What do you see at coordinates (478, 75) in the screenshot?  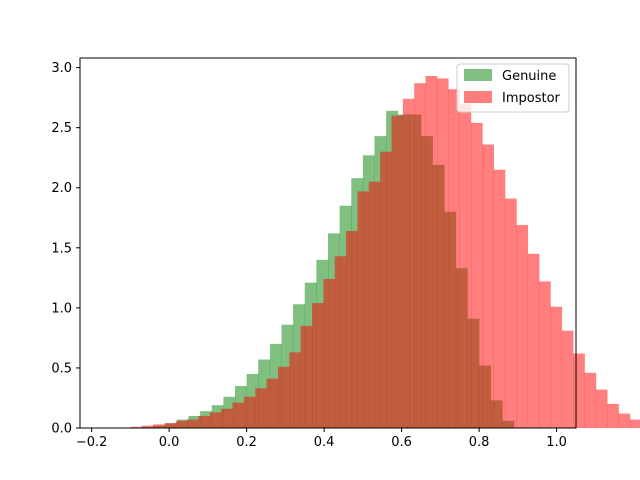 I see `legend-swatch-genuine` at bounding box center [478, 75].